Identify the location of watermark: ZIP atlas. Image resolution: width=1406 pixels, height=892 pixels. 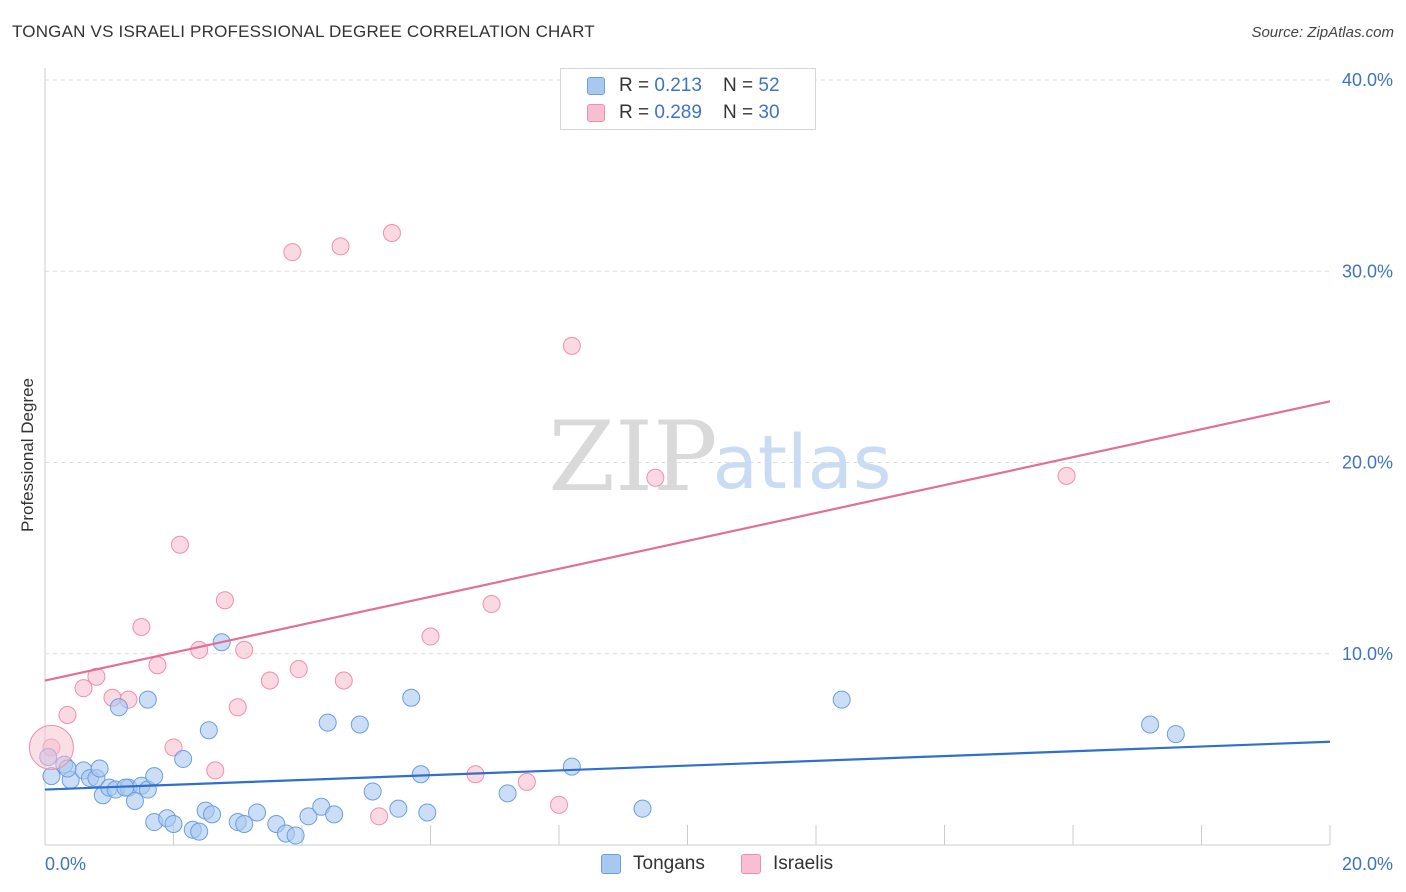
(719, 457).